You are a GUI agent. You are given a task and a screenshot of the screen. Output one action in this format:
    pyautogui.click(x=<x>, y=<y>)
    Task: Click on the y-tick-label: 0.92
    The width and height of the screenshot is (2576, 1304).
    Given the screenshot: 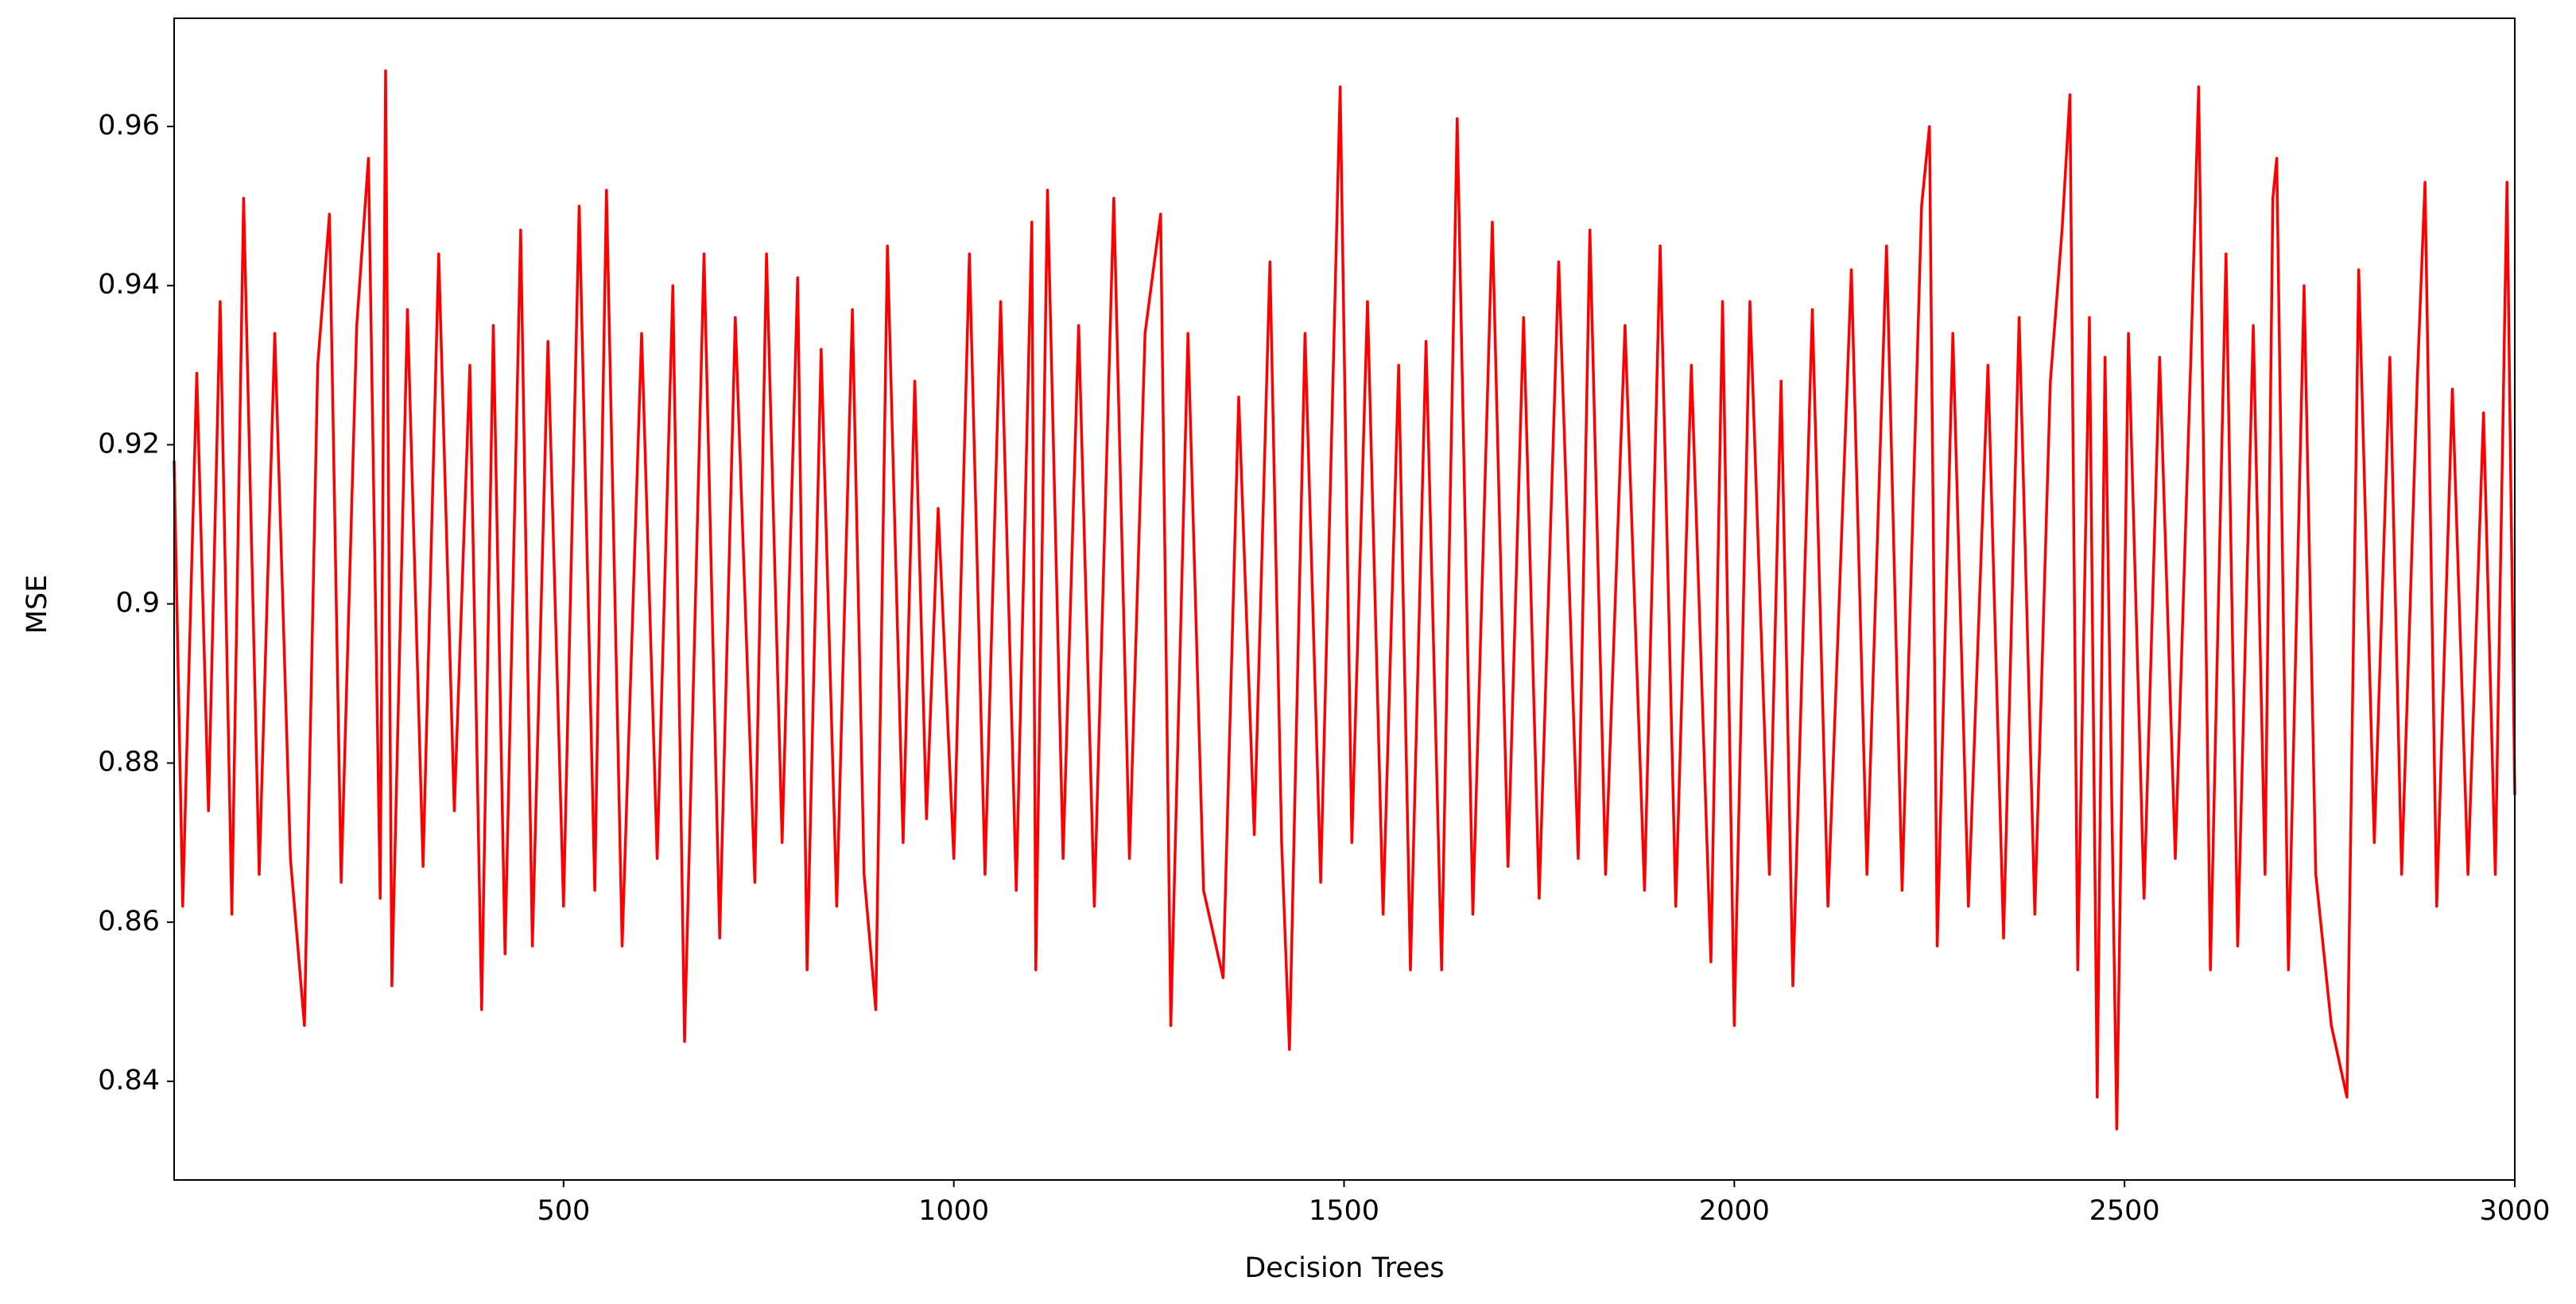 What is the action you would take?
    pyautogui.click(x=129, y=444)
    